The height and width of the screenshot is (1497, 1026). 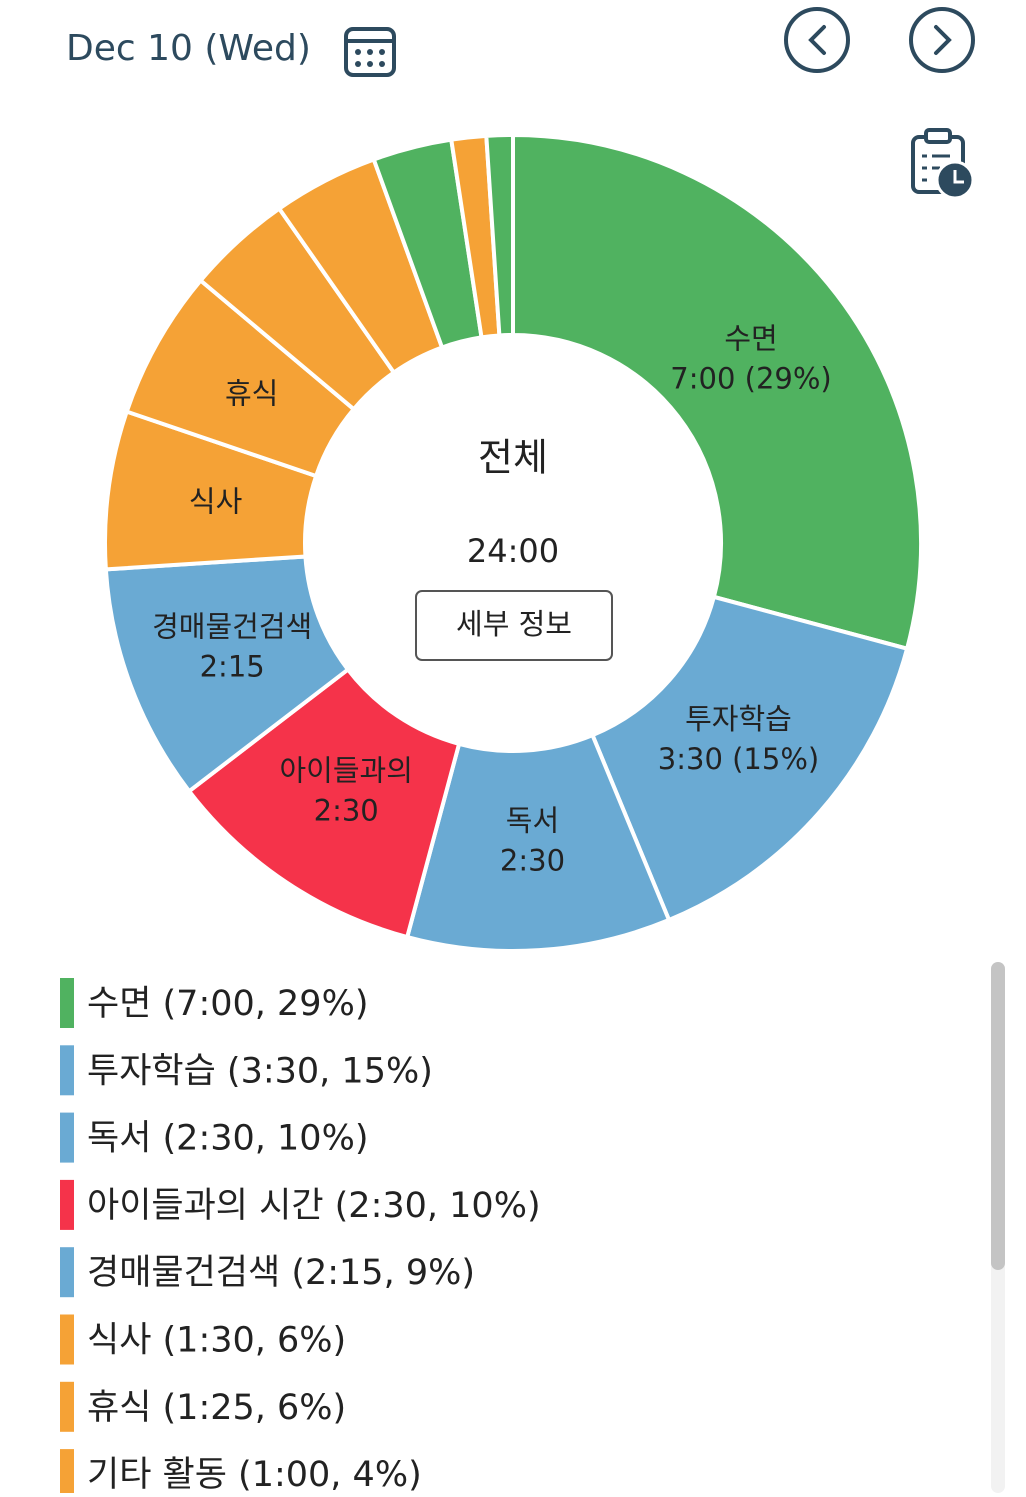 What do you see at coordinates (998, 1116) in the screenshot?
I see `scroll-thumb` at bounding box center [998, 1116].